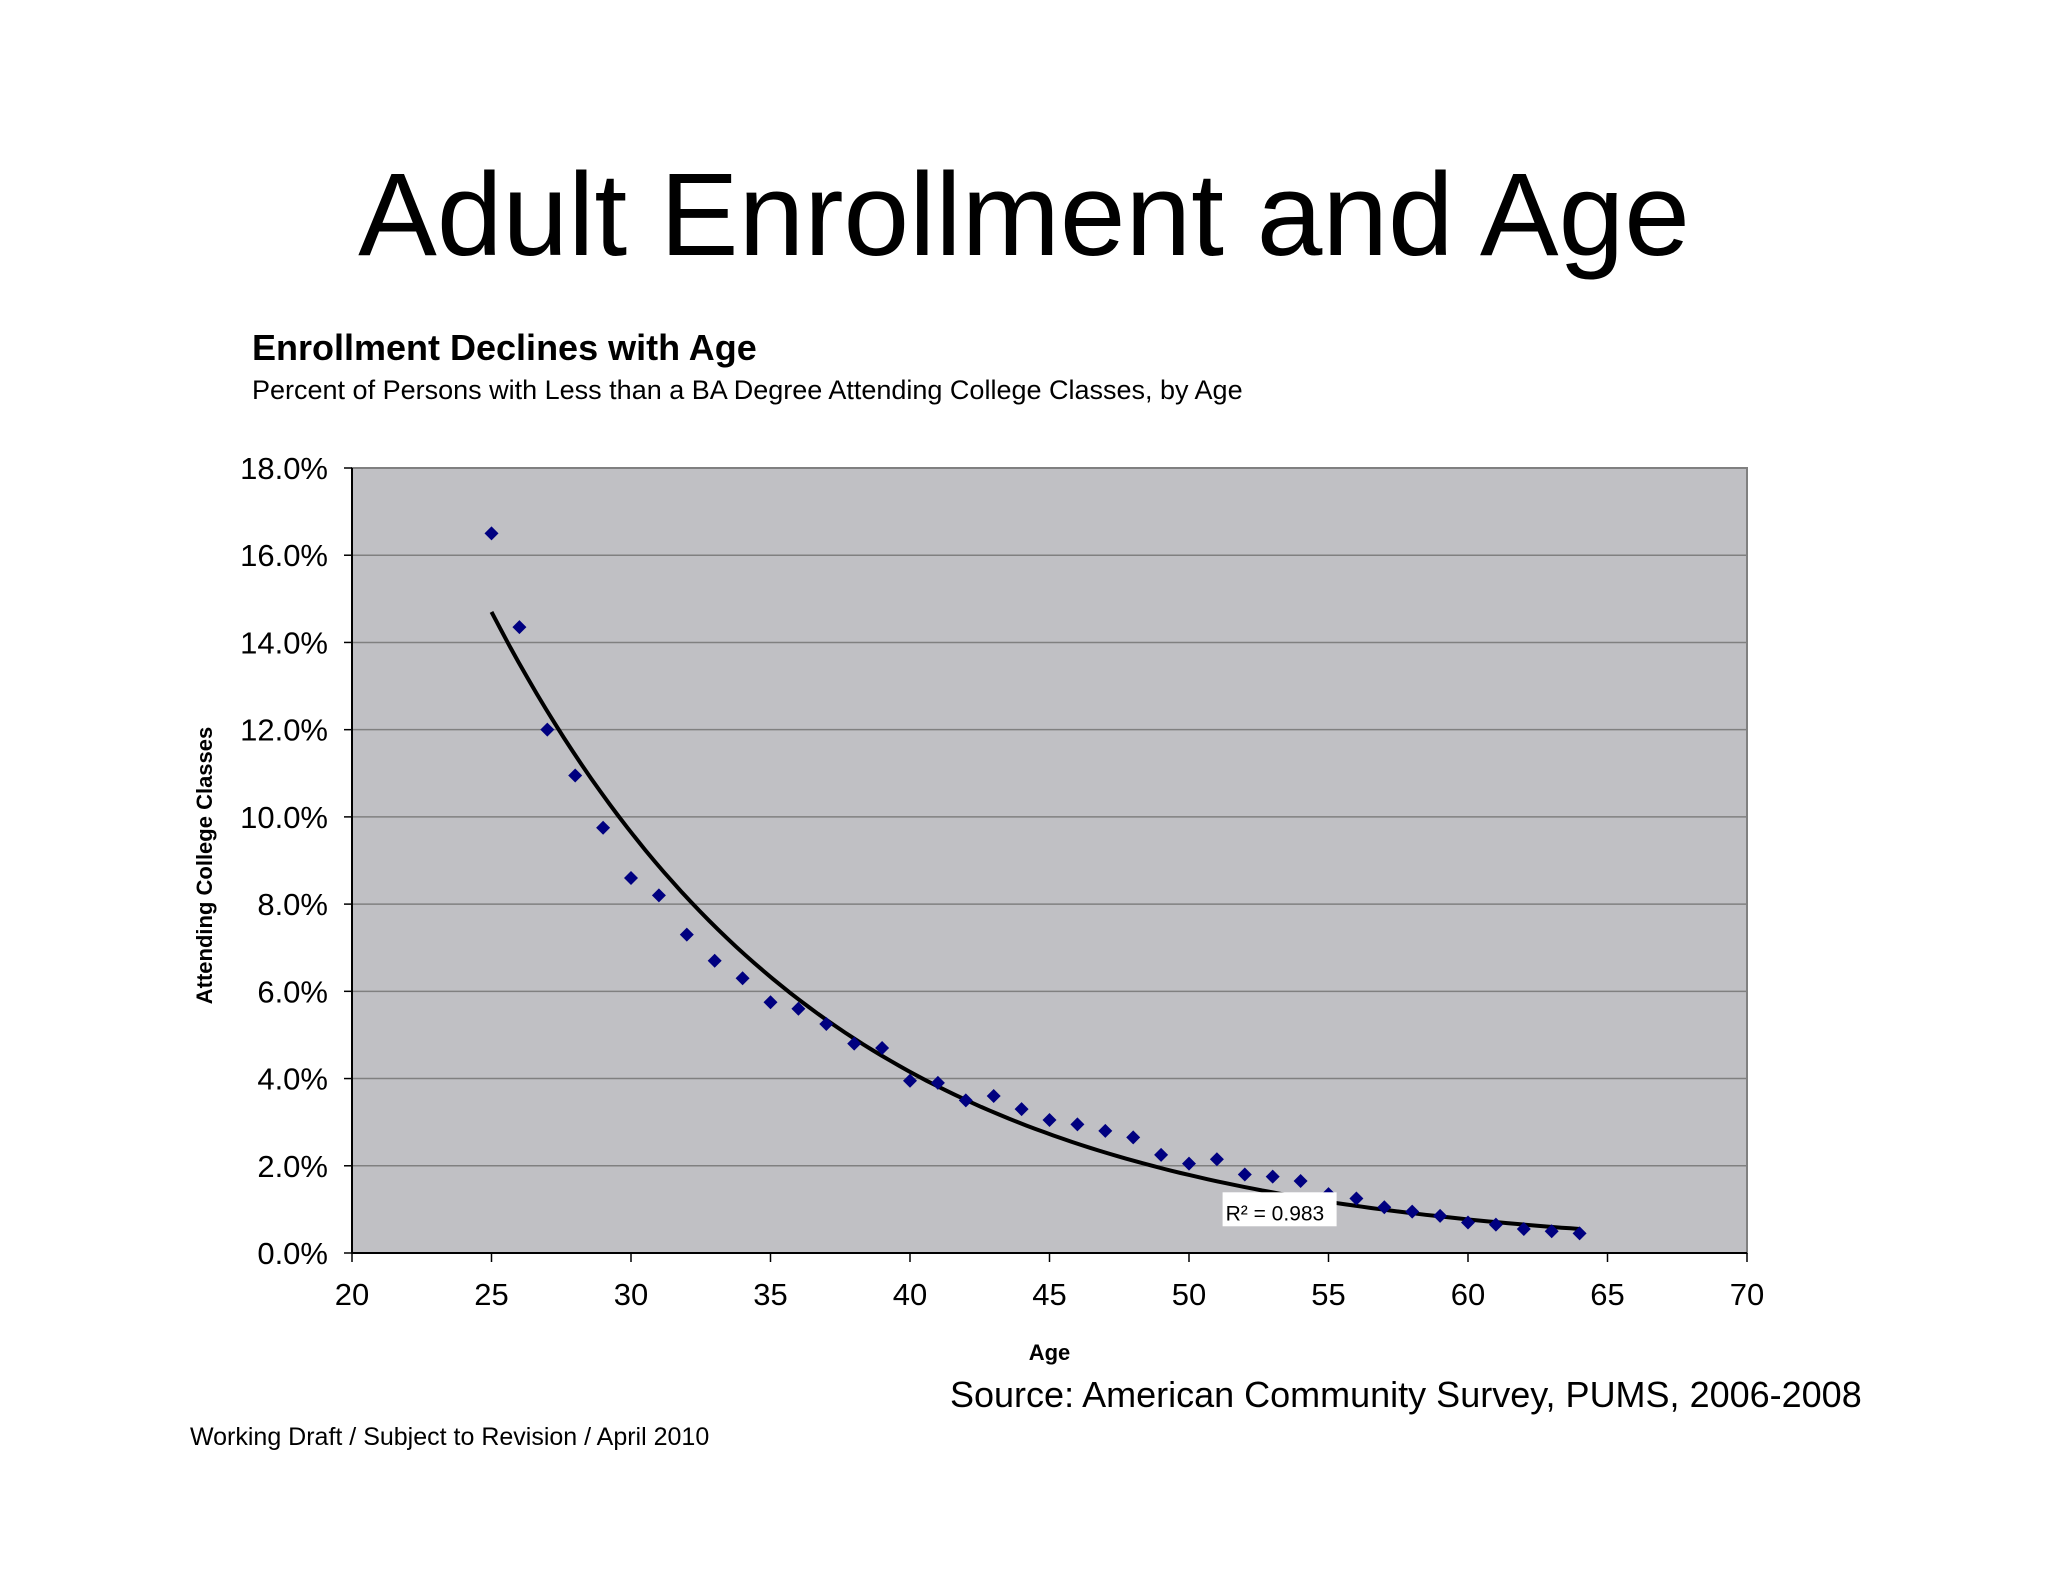  Describe the element at coordinates (1747, 1294) in the screenshot. I see `x-tick-label: 70` at that location.